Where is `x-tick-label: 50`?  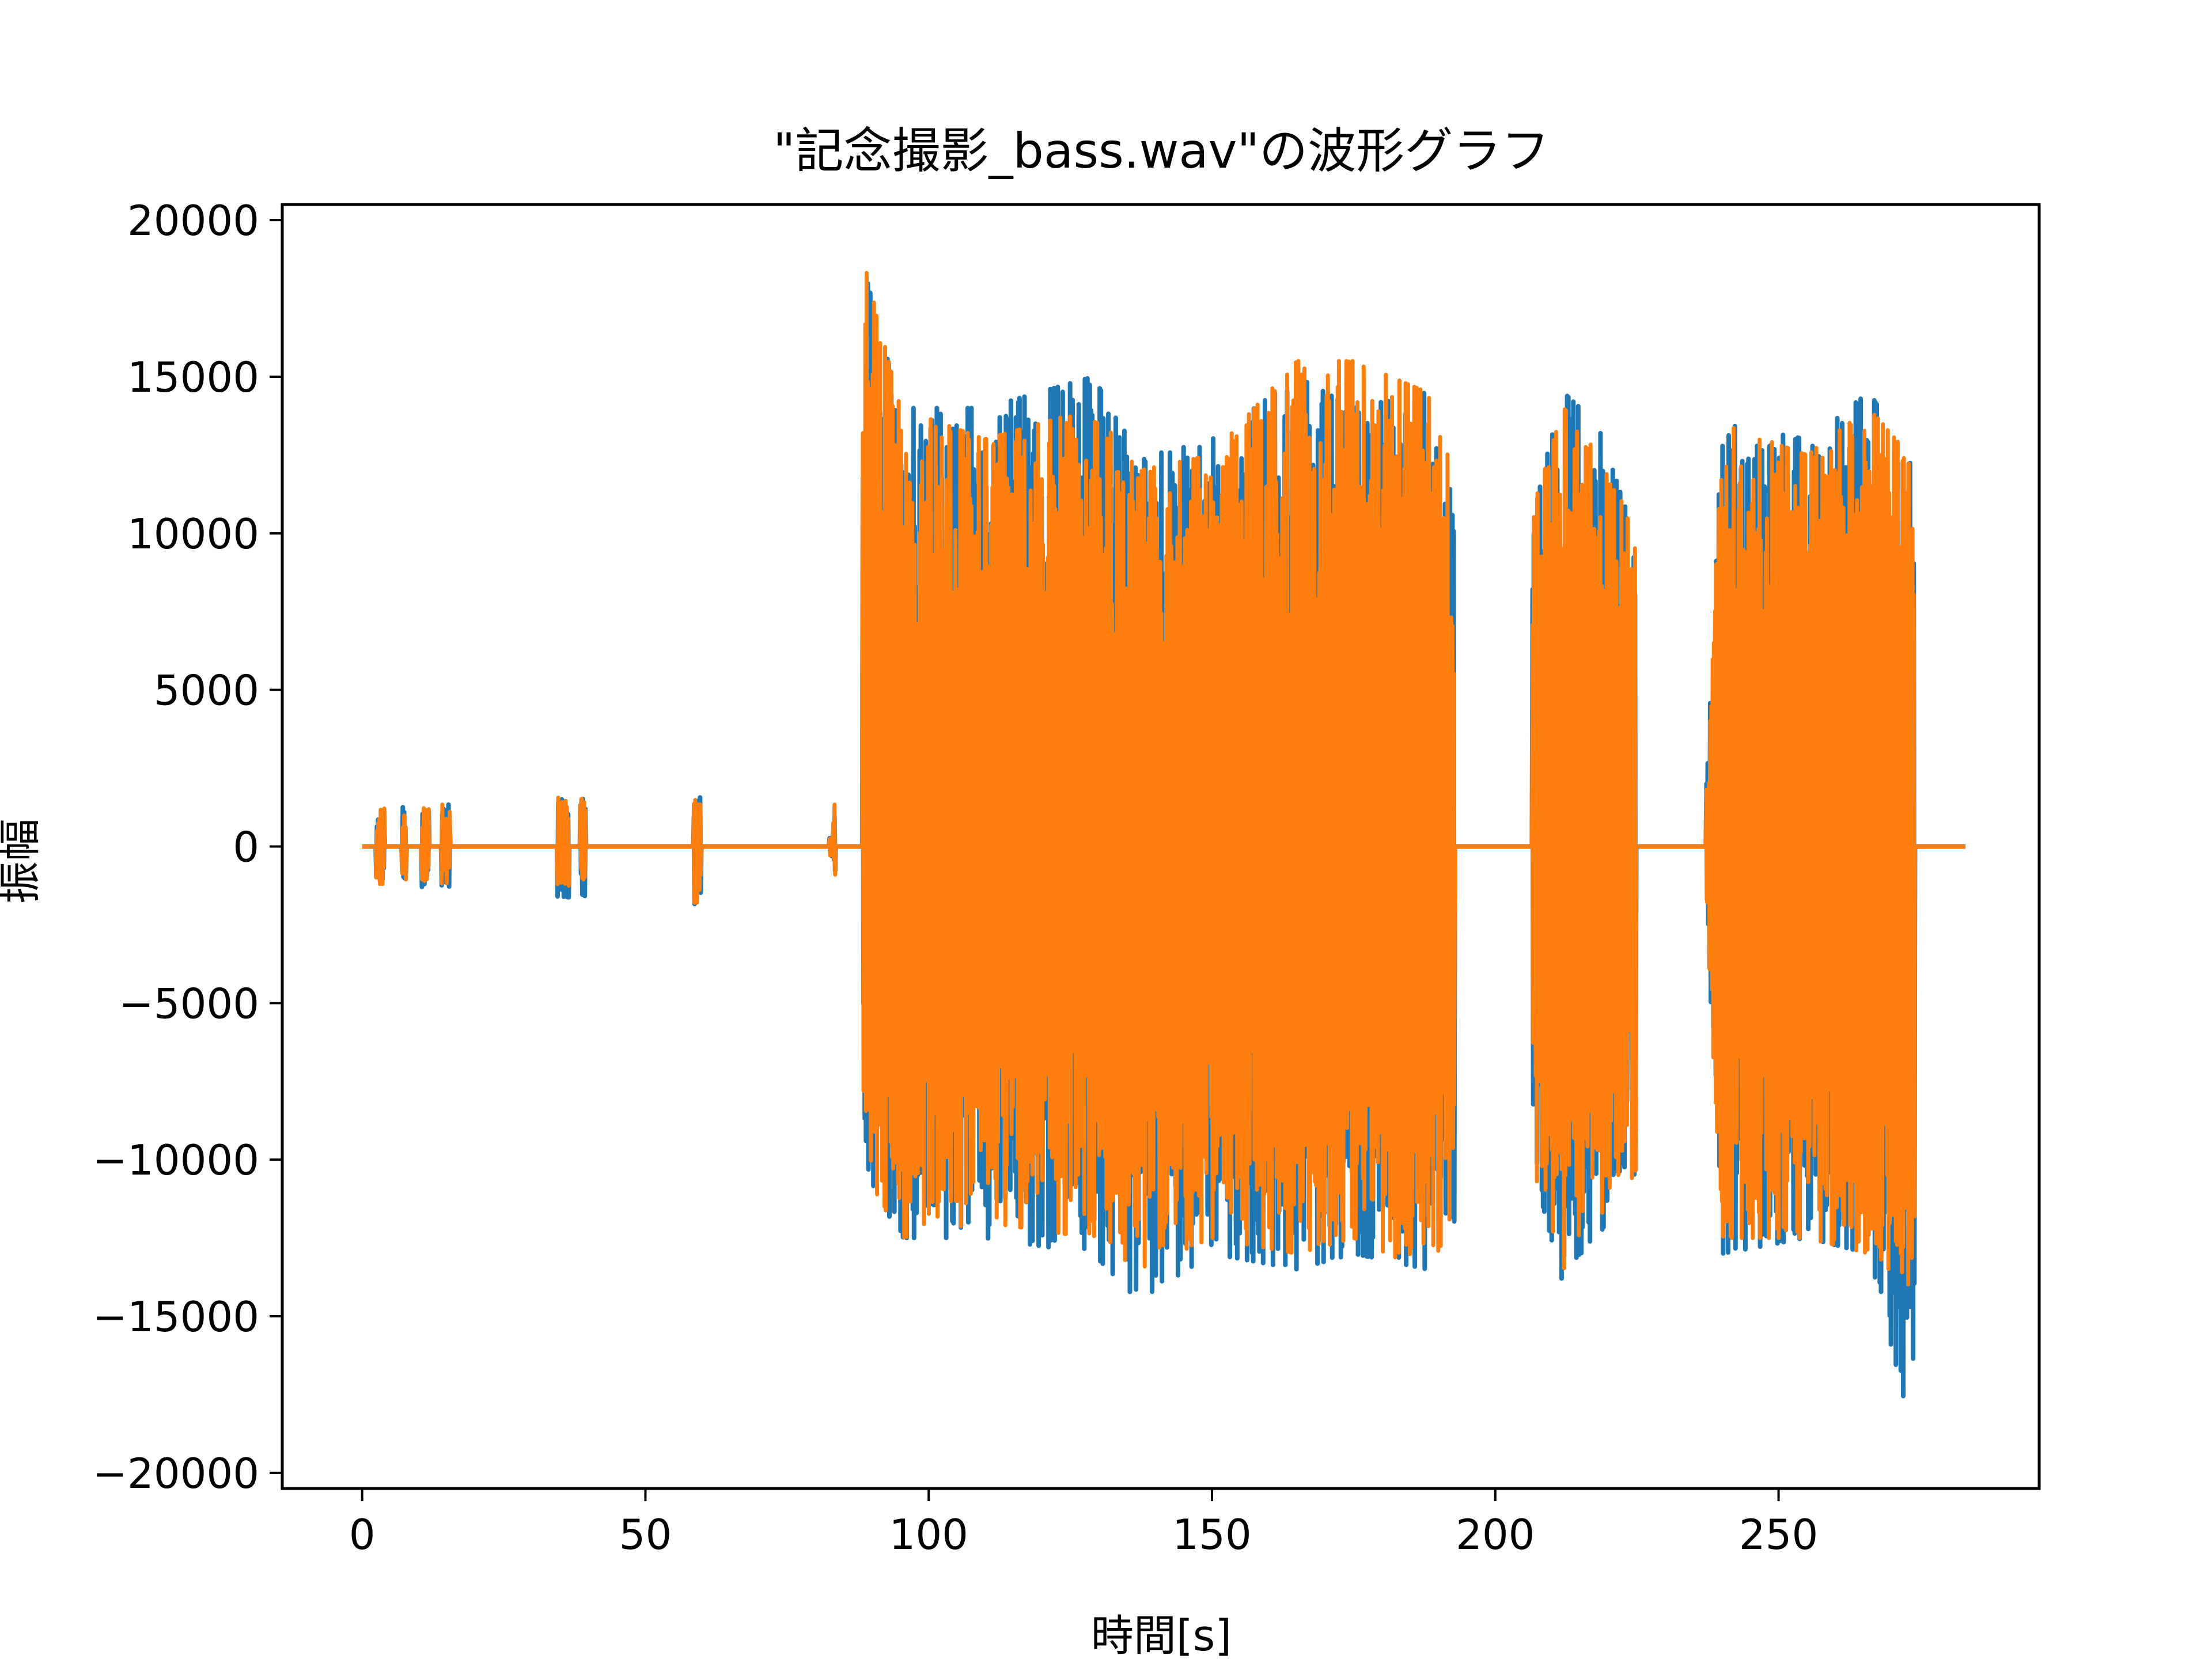
x-tick-label: 50 is located at coordinates (646, 1534).